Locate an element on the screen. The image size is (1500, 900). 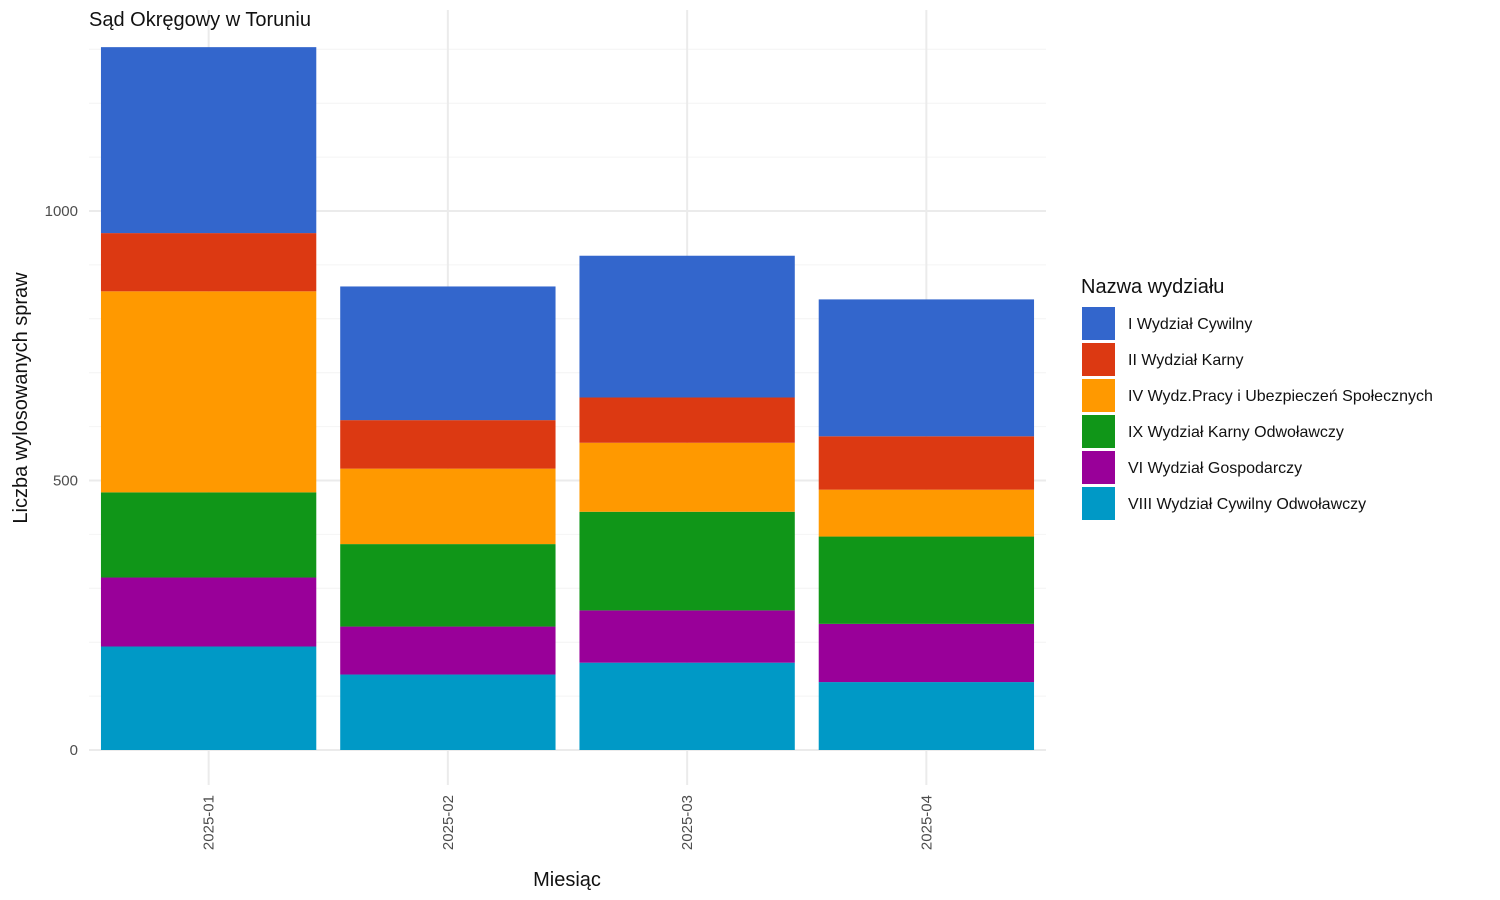
y-tick-label: 1000 is located at coordinates (61, 211).